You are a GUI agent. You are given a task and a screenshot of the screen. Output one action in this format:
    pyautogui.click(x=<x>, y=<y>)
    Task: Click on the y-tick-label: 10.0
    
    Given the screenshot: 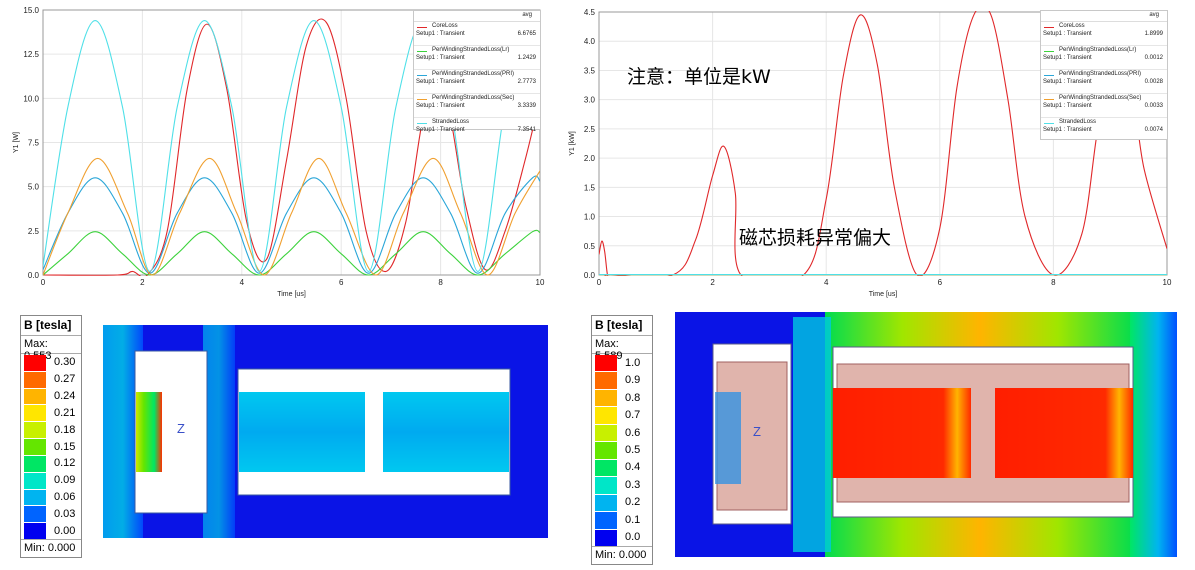 What is the action you would take?
    pyautogui.click(x=31, y=98)
    